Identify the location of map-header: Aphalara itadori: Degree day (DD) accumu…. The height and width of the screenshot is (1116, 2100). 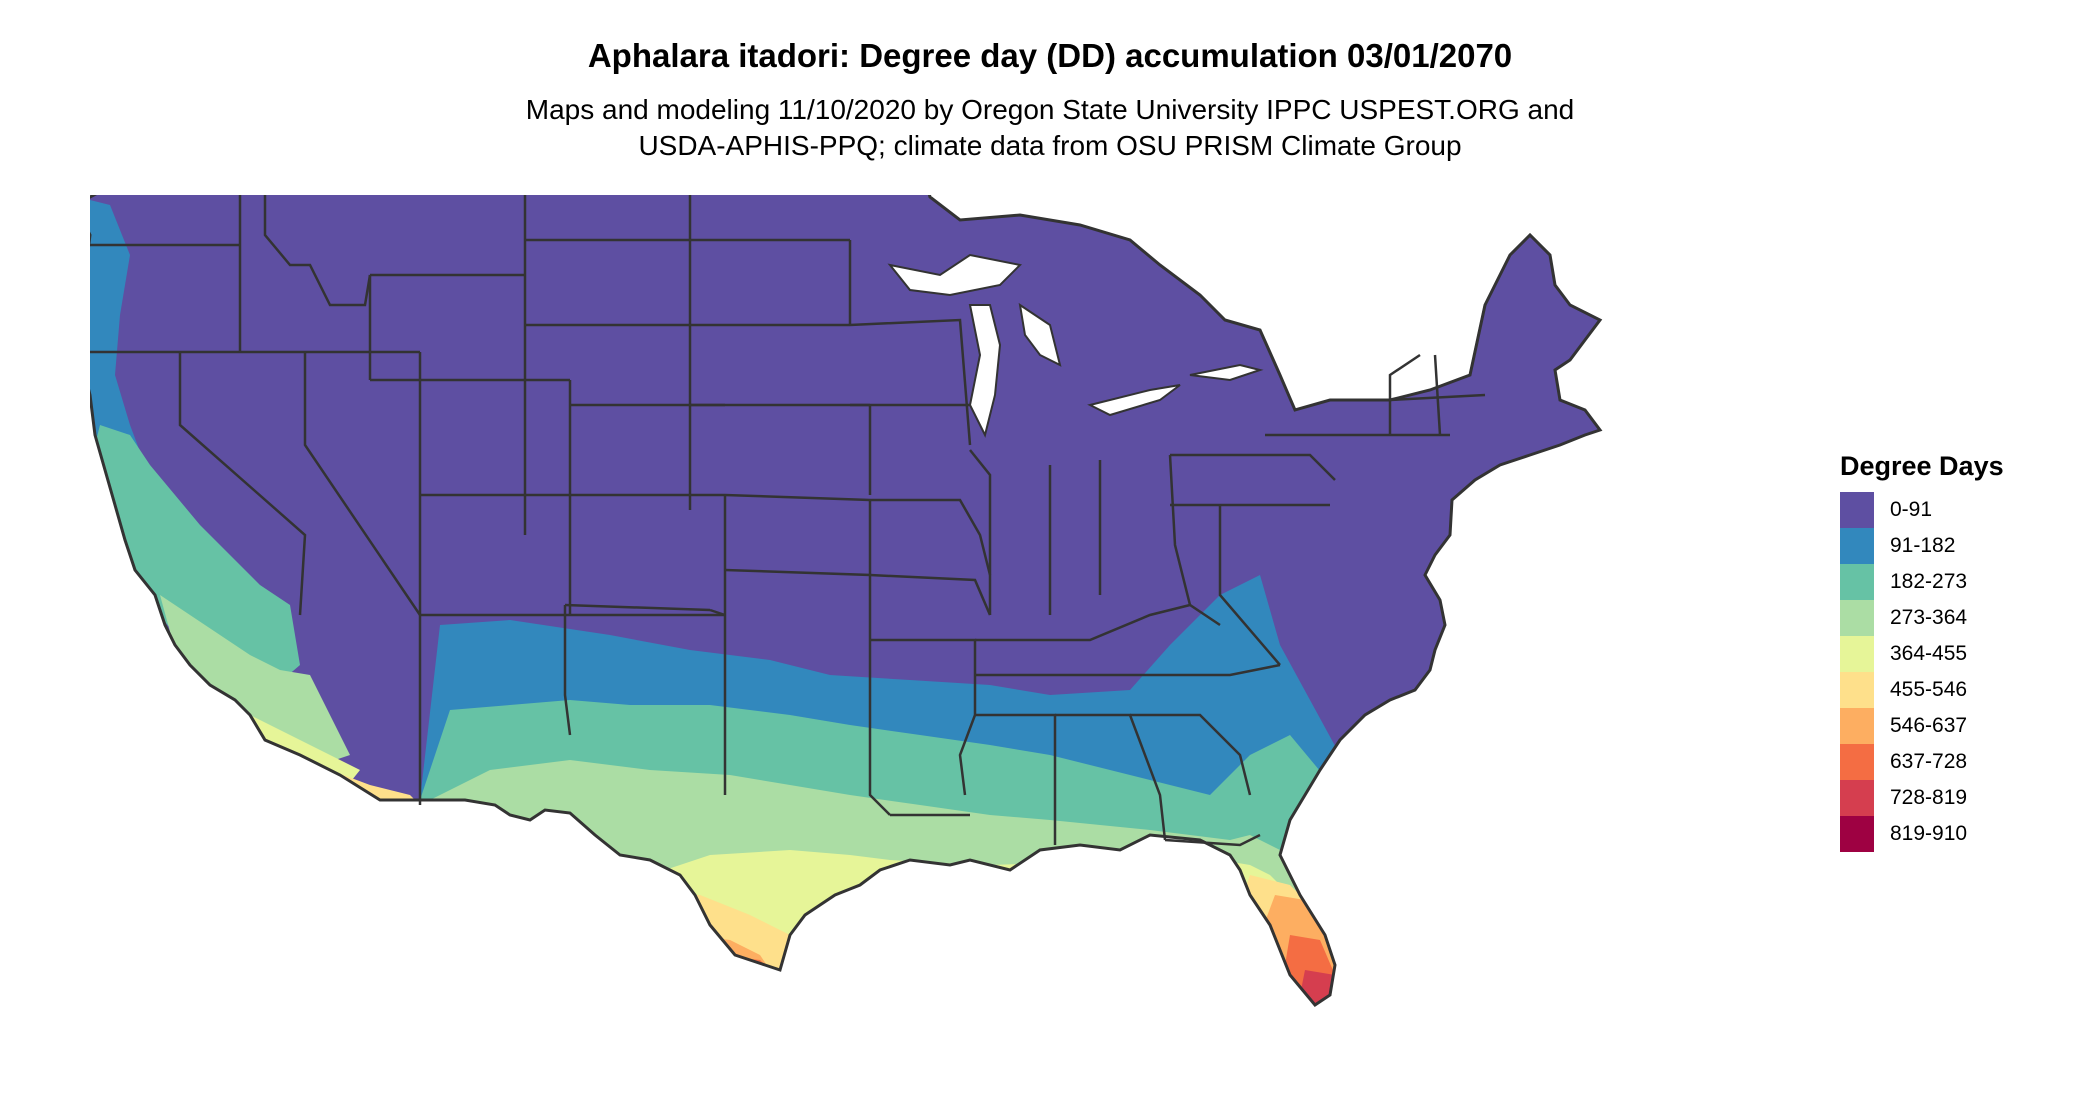
(1050, 100).